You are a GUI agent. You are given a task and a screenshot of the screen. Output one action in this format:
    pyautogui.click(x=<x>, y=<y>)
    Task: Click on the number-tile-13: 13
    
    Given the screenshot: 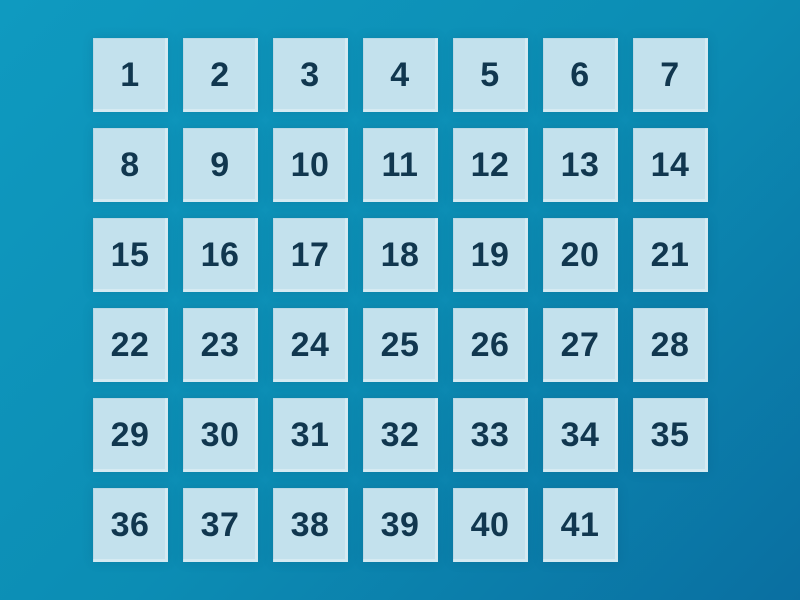 What is the action you would take?
    pyautogui.click(x=580, y=165)
    